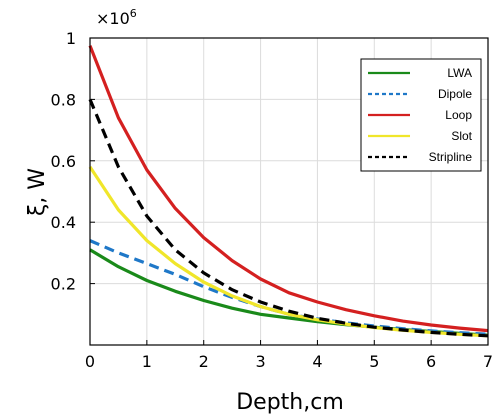 The image size is (495, 416). Describe the element at coordinates (451, 157) in the screenshot. I see `legend-label-stripline: Stripline` at that location.